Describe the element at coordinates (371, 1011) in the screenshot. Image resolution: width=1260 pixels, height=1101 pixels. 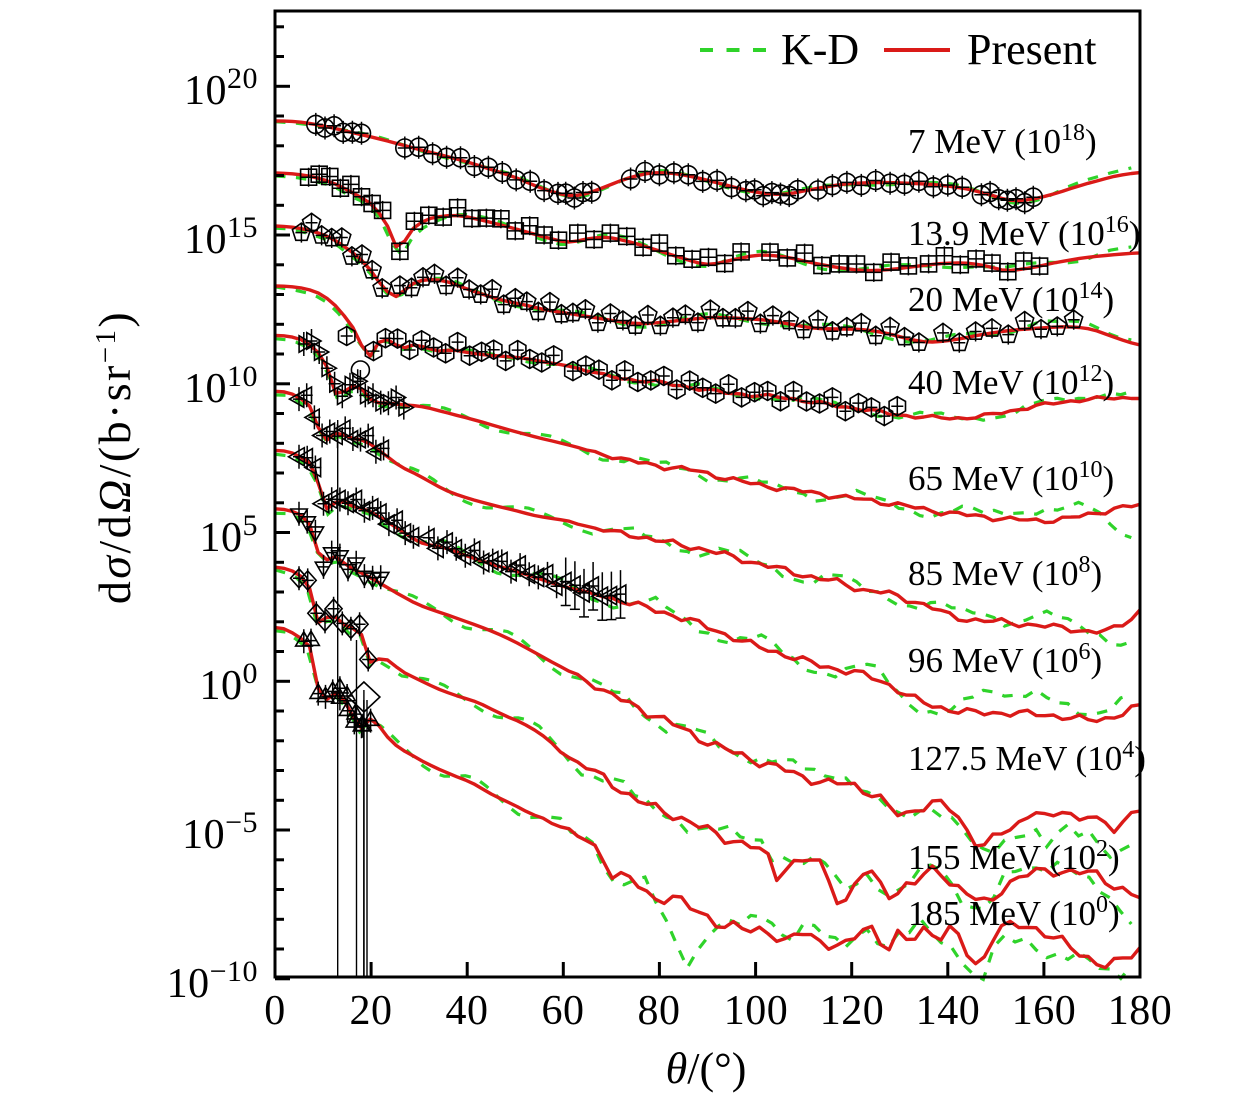
I see `svg-text: 20` at that location.